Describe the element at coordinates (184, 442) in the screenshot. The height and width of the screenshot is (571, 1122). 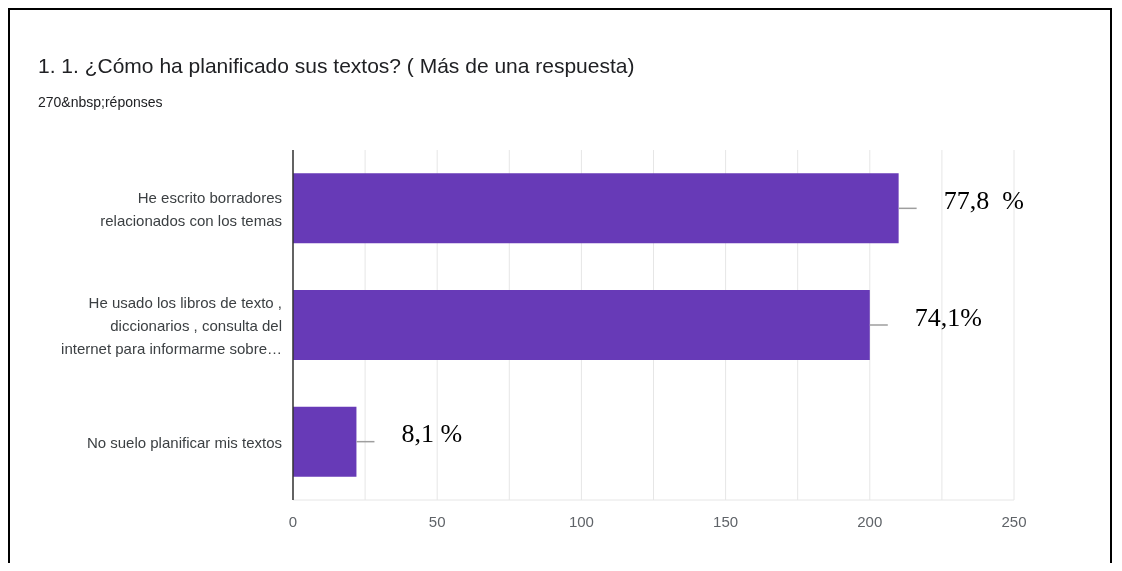
I see `y-tick-label: No suelo planificar mis textos` at that location.